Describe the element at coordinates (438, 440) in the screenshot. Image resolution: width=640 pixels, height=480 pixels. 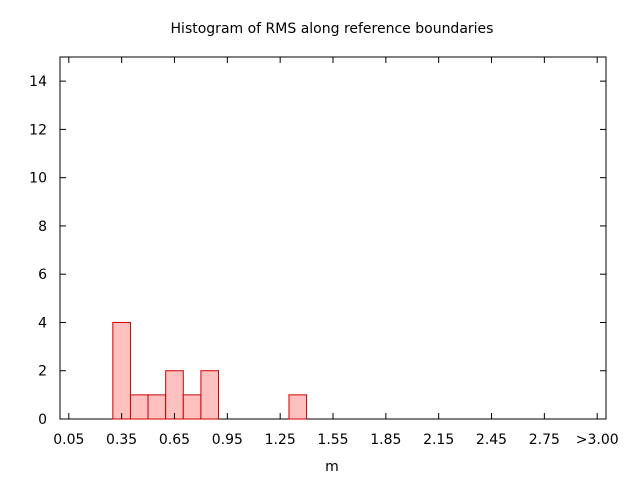
I see `x-tick-label: 2.15` at that location.